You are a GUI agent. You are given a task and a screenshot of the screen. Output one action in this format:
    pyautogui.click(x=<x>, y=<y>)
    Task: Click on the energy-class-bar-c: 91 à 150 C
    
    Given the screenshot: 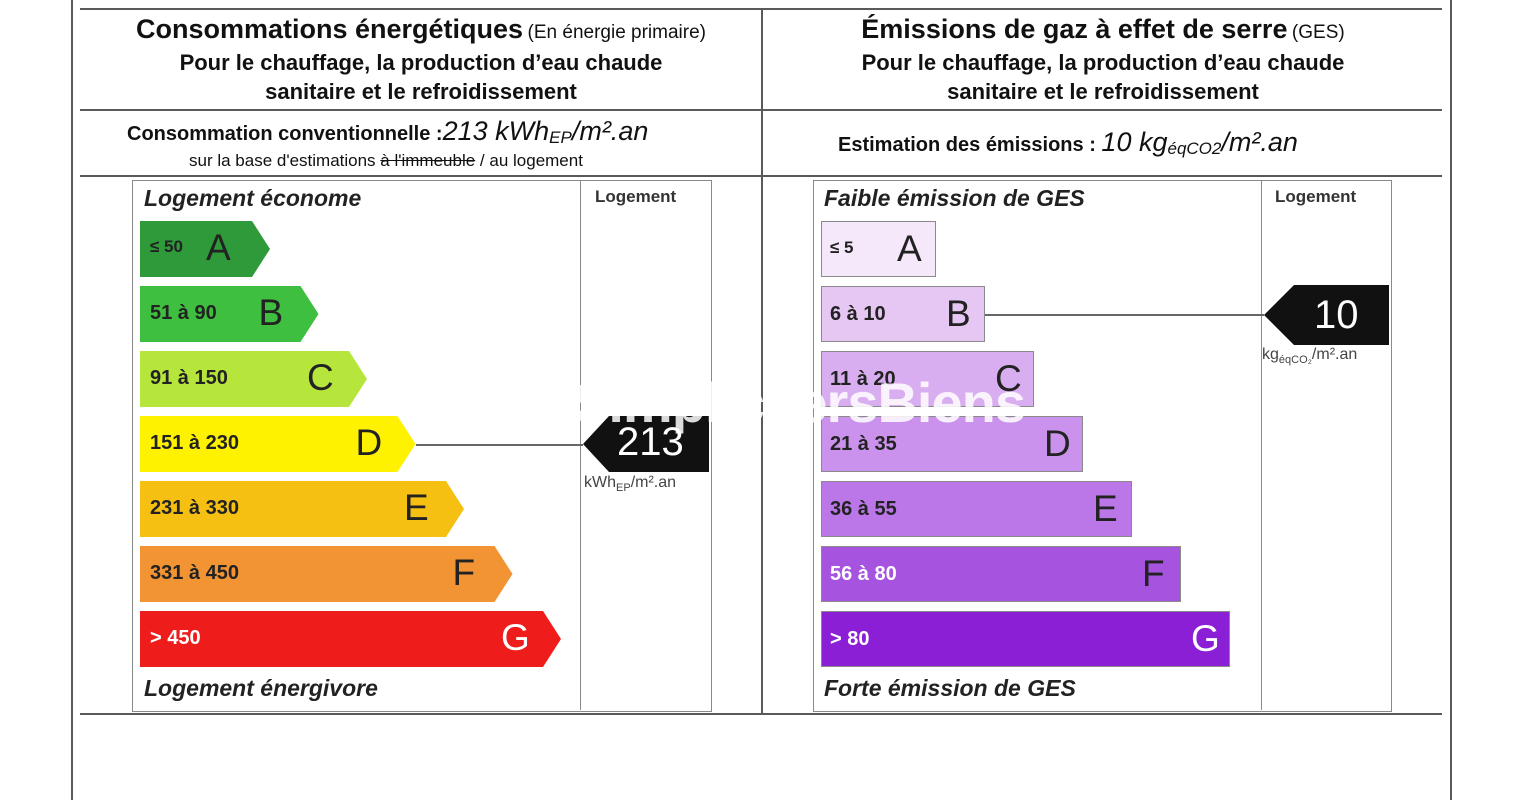 What is the action you would take?
    pyautogui.click(x=253, y=379)
    